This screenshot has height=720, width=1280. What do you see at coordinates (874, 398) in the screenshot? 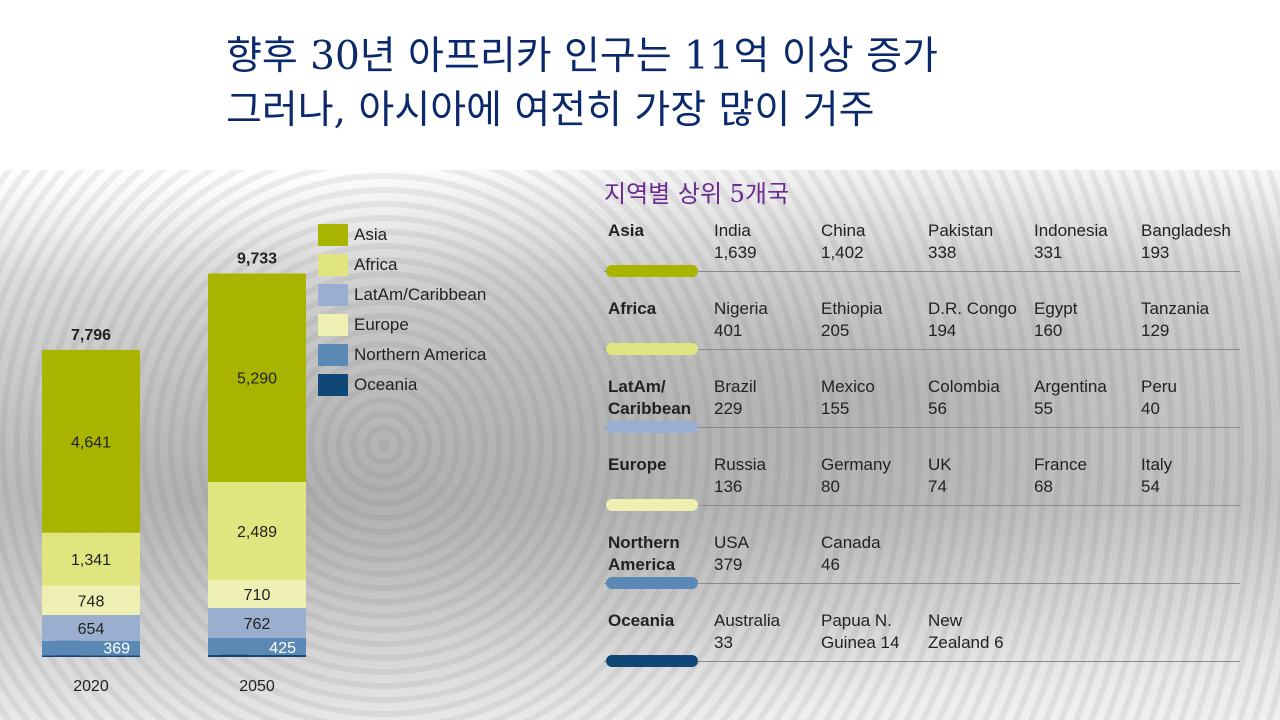
I see `country-entry: Mexico 155` at bounding box center [874, 398].